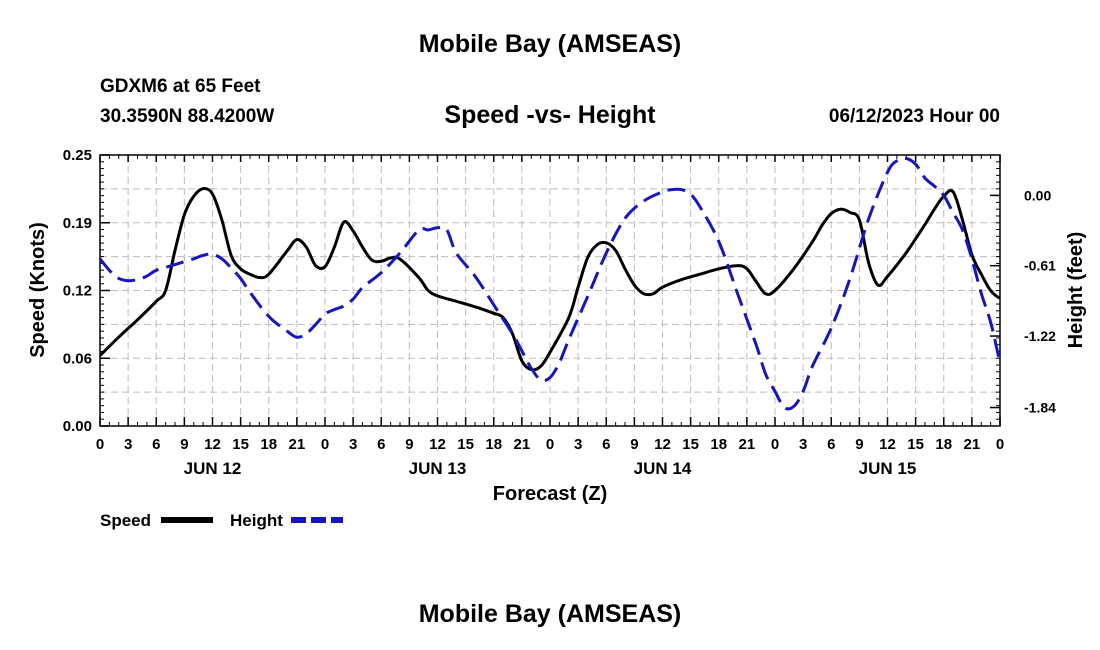 This screenshot has height=650, width=1100. What do you see at coordinates (180, 86) in the screenshot?
I see `station-label: GDXM6 at 65 Feet` at bounding box center [180, 86].